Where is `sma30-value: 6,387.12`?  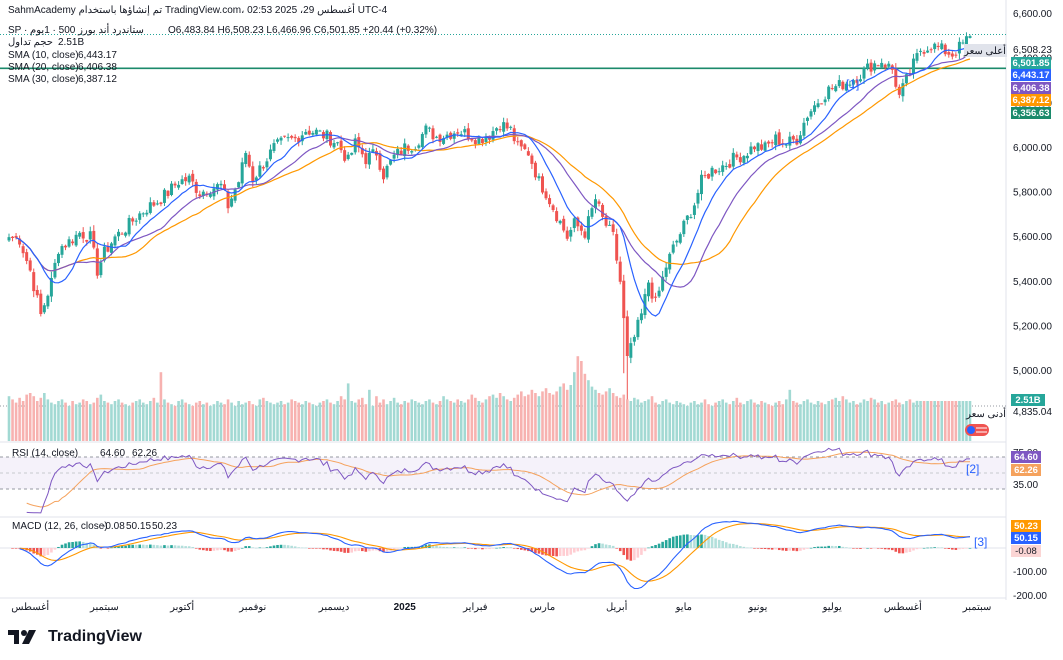
sma30-value: 6,387.12 is located at coordinates (97, 79).